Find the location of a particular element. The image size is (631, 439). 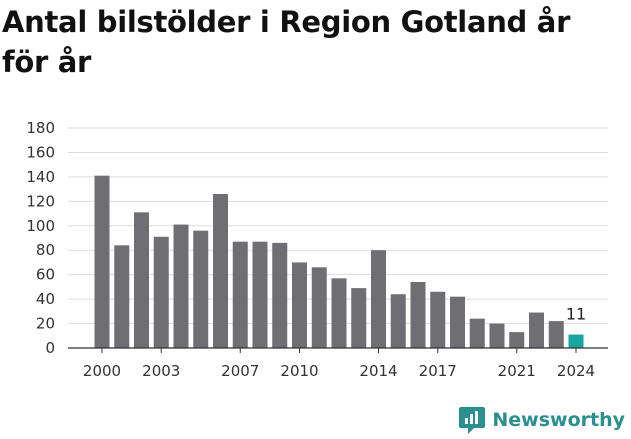

bar-2004 is located at coordinates (181, 286).